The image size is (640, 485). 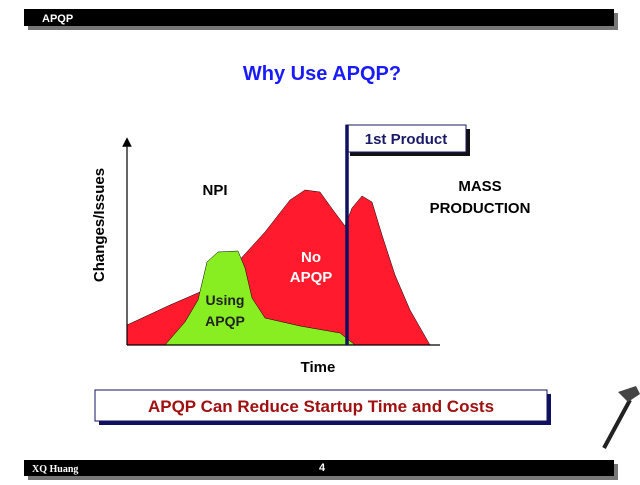 What do you see at coordinates (225, 321) in the screenshot?
I see `using-apqp-label: APQP` at bounding box center [225, 321].